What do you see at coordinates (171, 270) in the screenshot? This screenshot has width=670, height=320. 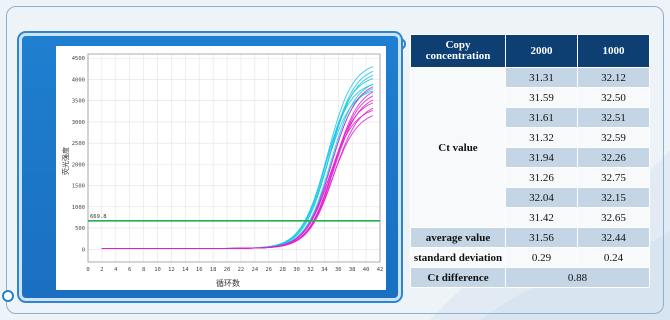 I see `x-tick-label: 12` at bounding box center [171, 270].